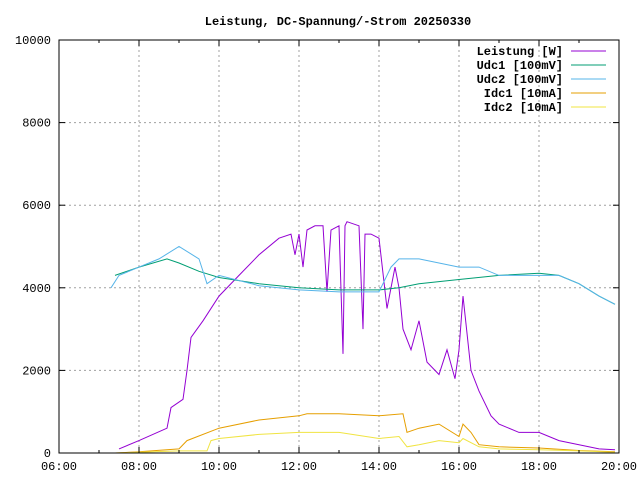 This screenshot has height=480, width=640. What do you see at coordinates (365, 442) in the screenshot?
I see `series-line-idc2` at bounding box center [365, 442].